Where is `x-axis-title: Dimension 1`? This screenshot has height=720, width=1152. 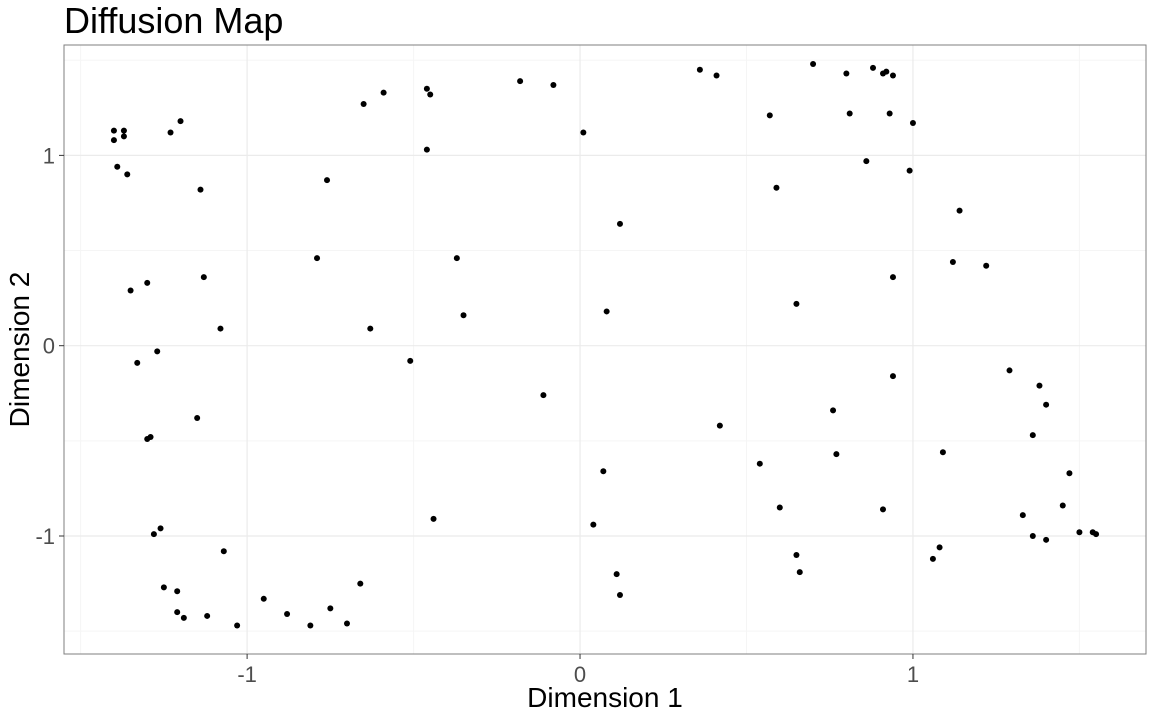 x-axis-title: Dimension 1 is located at coordinates (605, 697).